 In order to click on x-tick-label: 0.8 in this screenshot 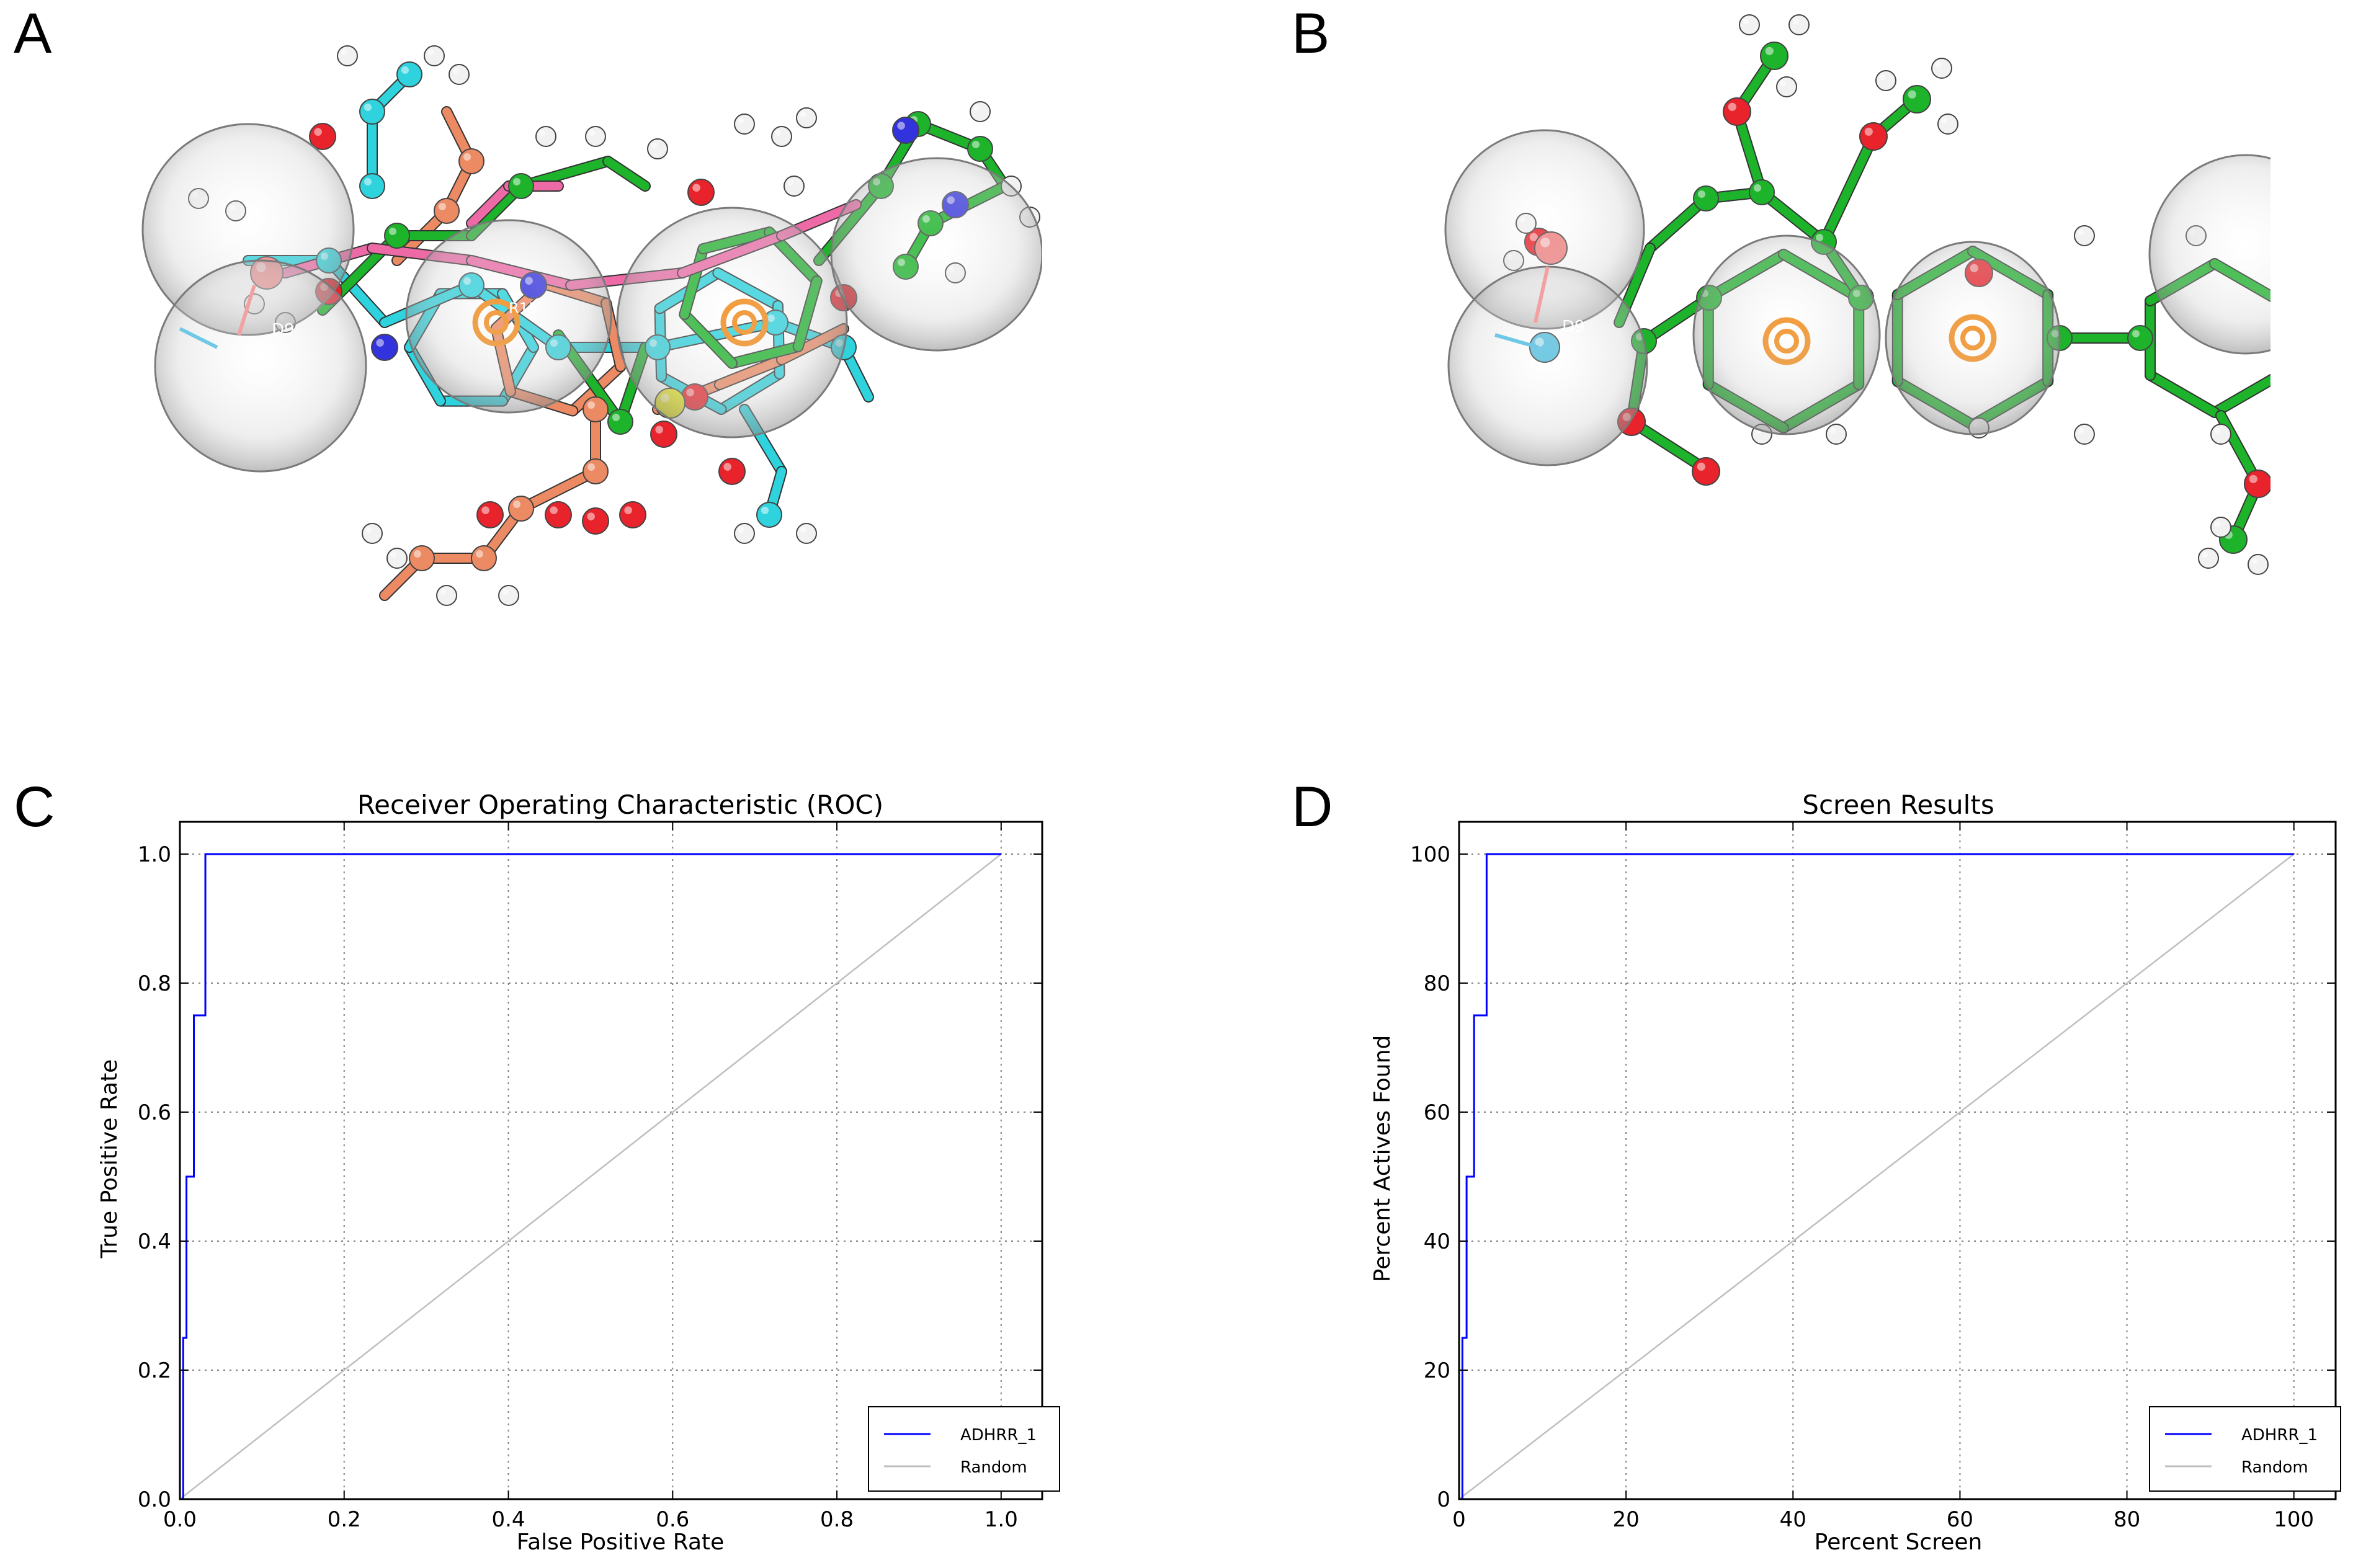, I will do `click(837, 1519)`.